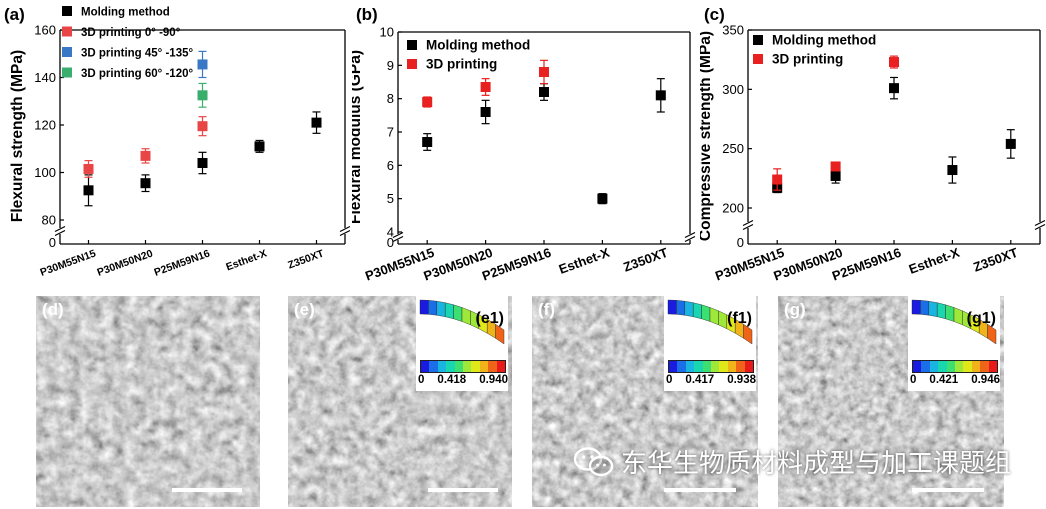  I want to click on colorbar-min: 0, so click(669, 380).